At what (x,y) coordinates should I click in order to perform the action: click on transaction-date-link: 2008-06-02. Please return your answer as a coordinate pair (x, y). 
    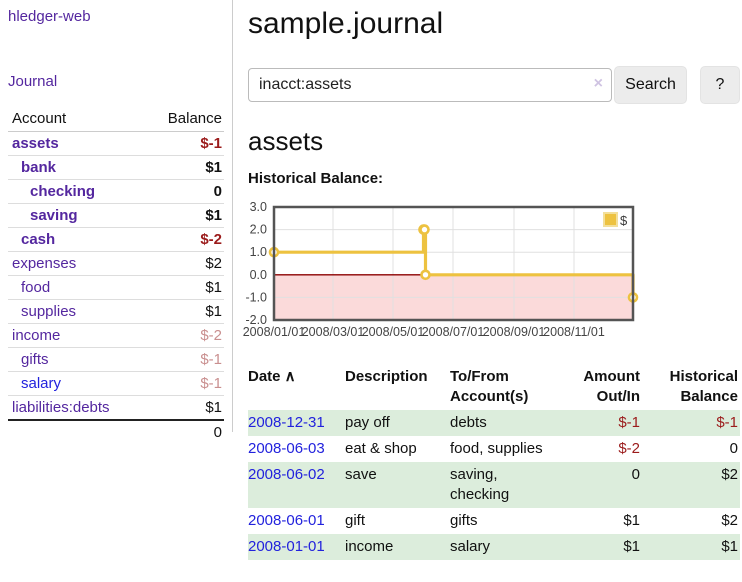
    Looking at the image, I should click on (286, 474).